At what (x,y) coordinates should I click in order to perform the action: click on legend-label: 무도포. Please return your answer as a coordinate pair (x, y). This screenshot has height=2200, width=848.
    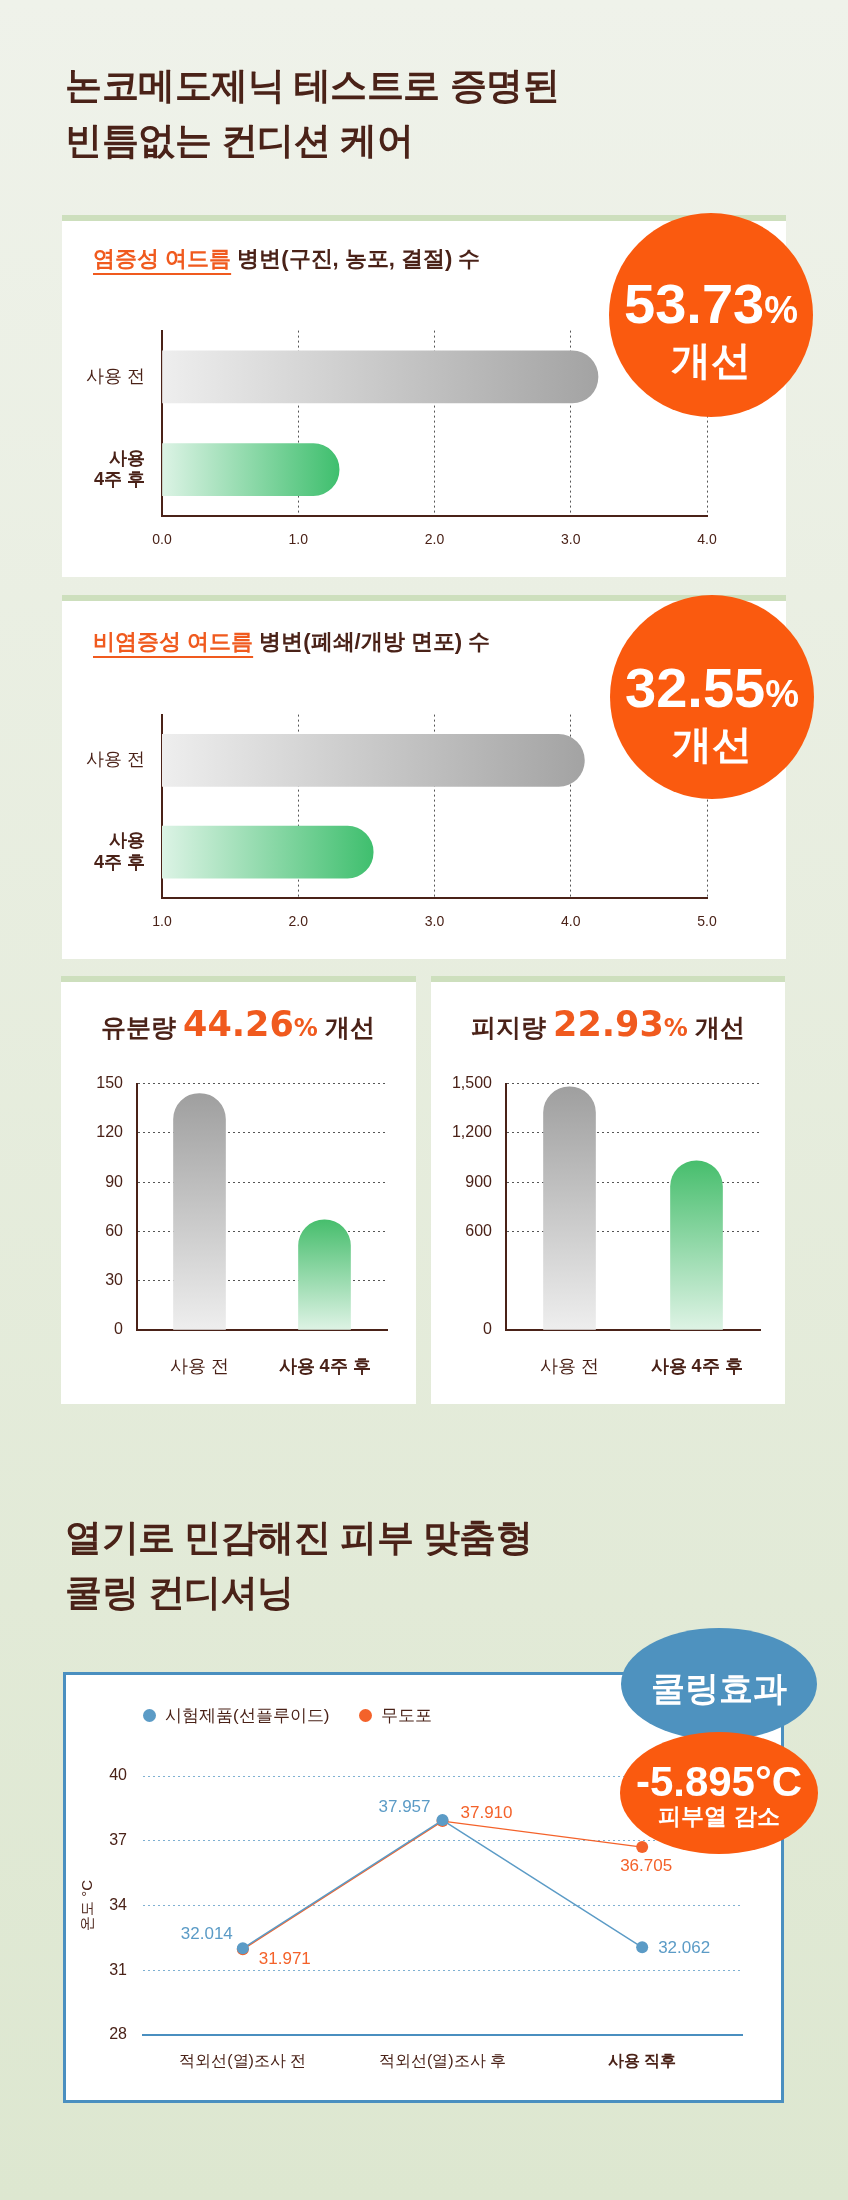
    Looking at the image, I should click on (407, 1716).